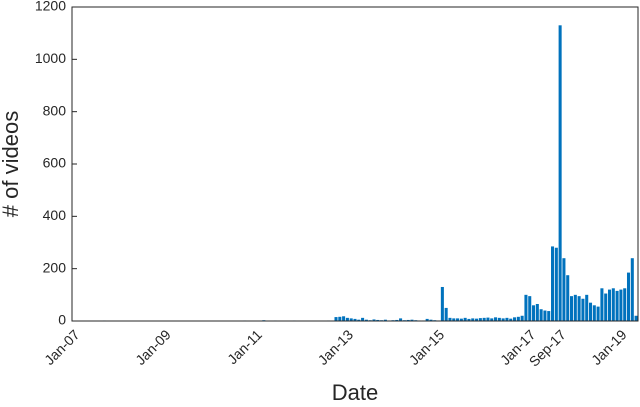  I want to click on y-tick-label: 1200, so click(50, 7).